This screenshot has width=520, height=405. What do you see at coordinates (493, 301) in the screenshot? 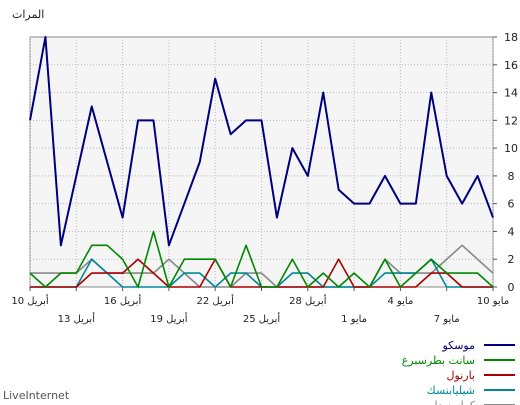
I see `x-tick-label: 10 مايو` at bounding box center [493, 301].